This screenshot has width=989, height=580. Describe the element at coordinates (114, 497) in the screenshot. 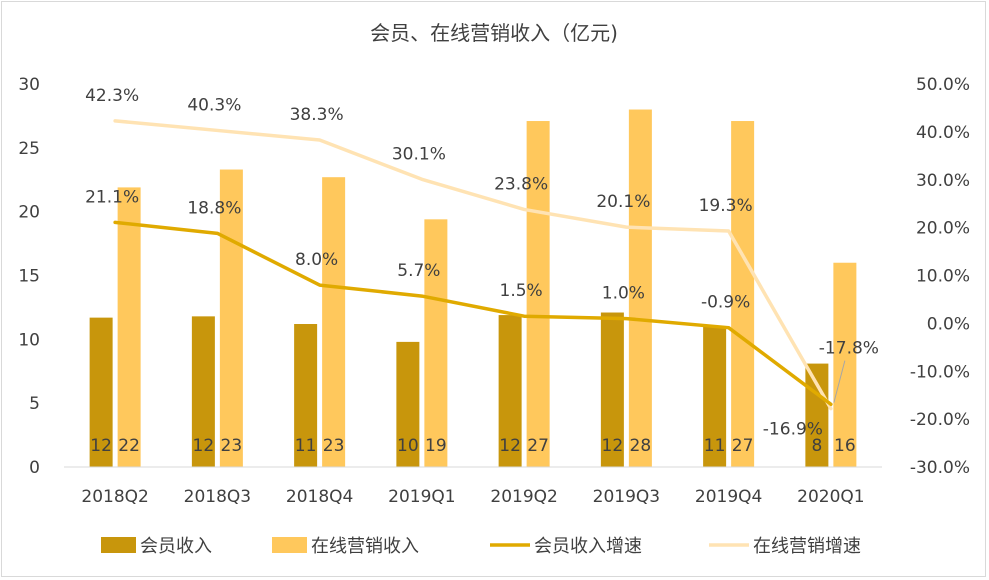

I see `x-tick-label: 2018Q2` at that location.